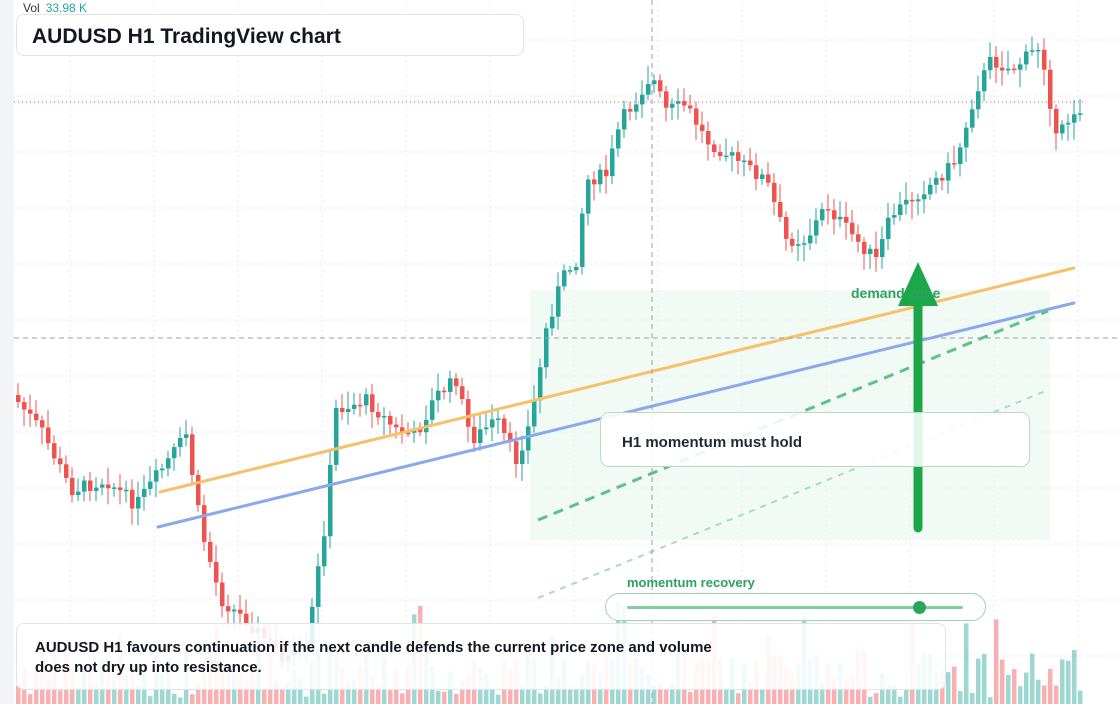 The width and height of the screenshot is (1120, 704). I want to click on momentum-progress-bar, so click(795, 607).